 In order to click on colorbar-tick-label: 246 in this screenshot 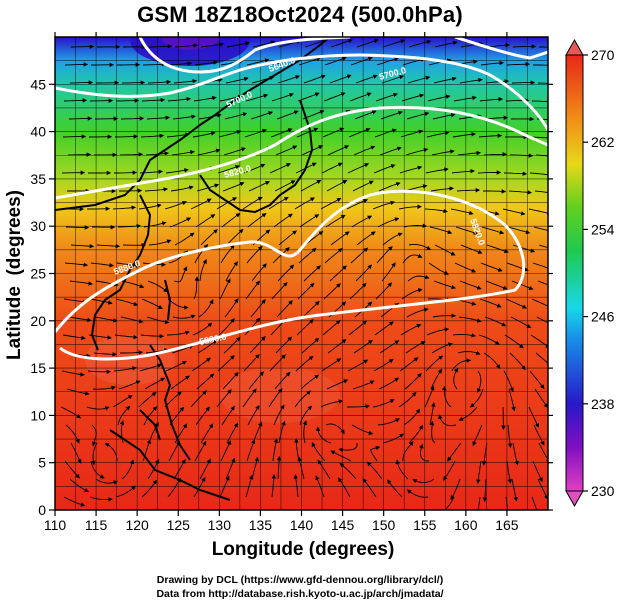, I will do `click(603, 317)`.